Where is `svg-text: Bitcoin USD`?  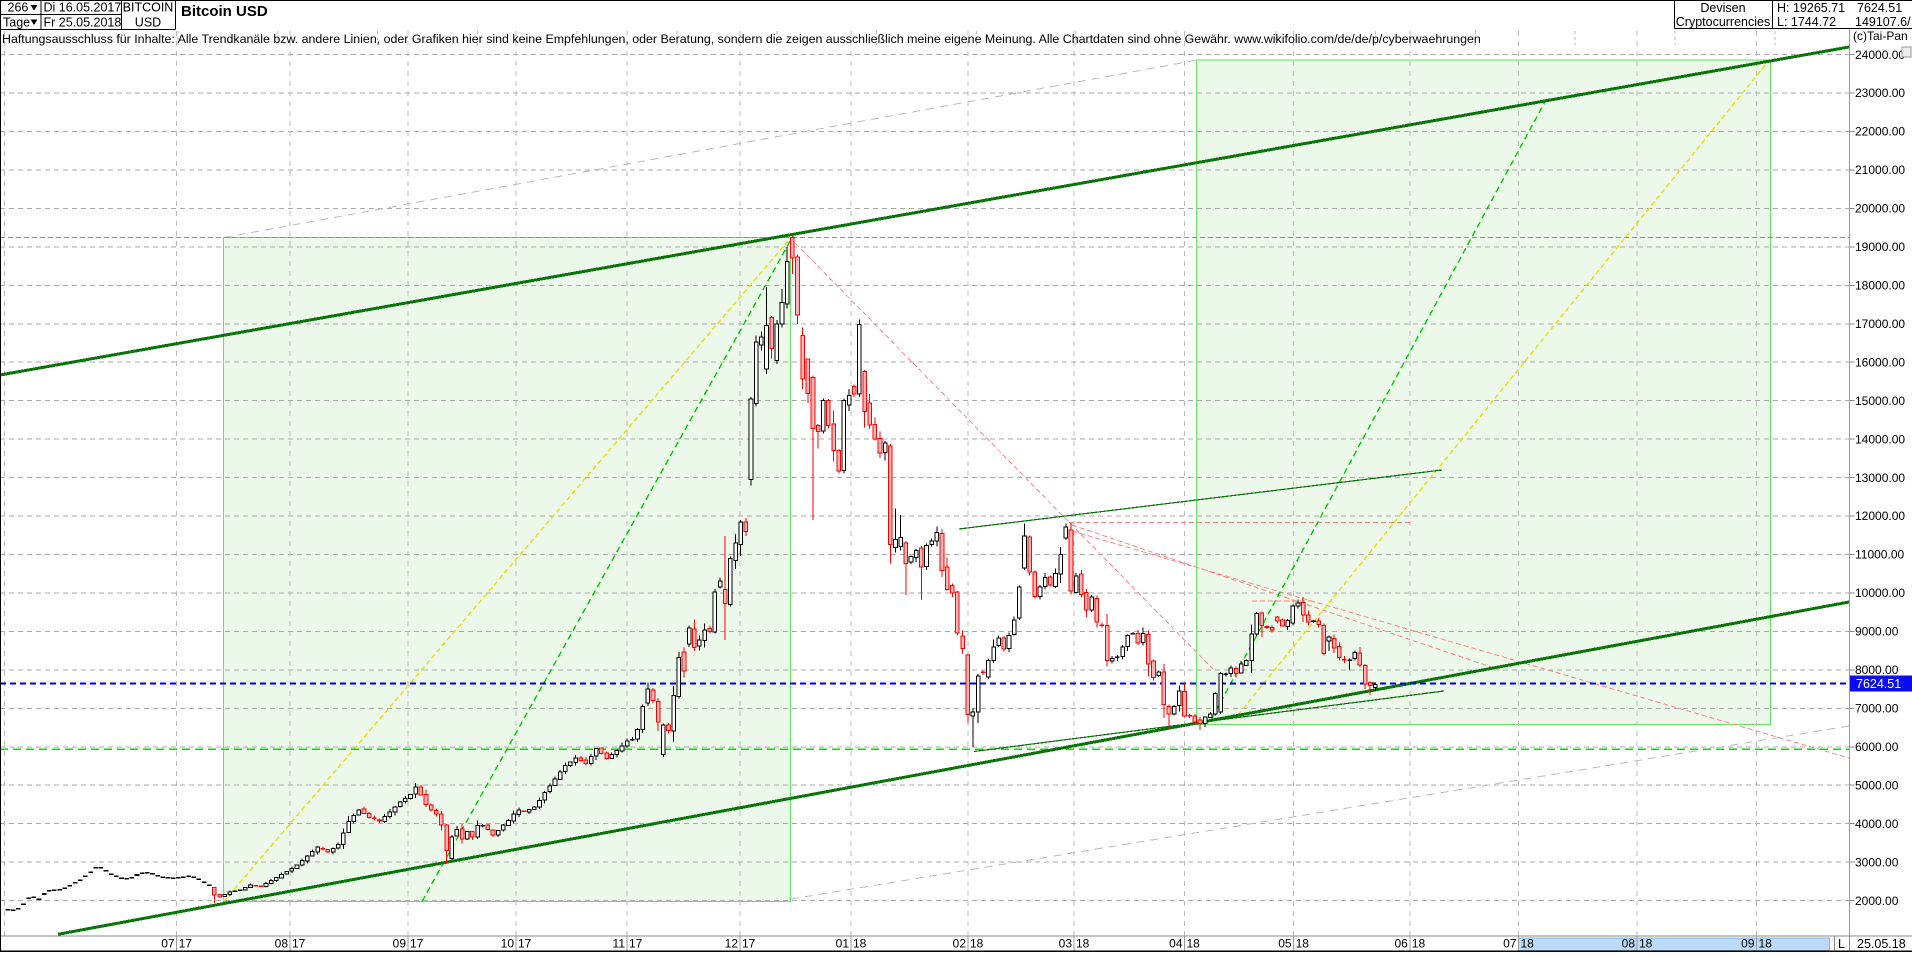
svg-text: Bitcoin USD is located at coordinates (224, 11).